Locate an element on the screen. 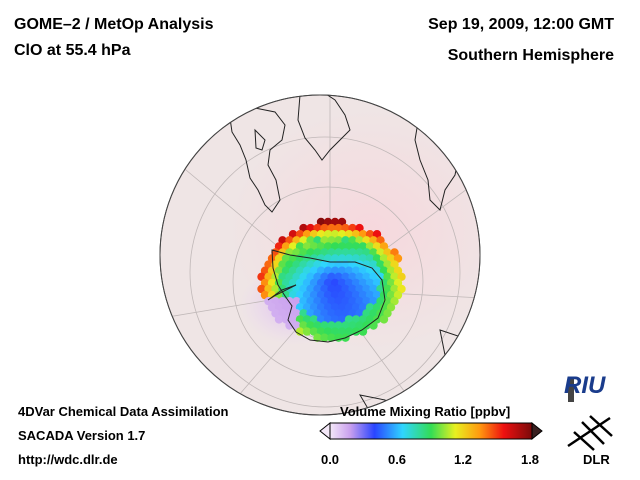 This screenshot has width=640, height=480. website-link: http://wdc.dlr.de is located at coordinates (68, 459).